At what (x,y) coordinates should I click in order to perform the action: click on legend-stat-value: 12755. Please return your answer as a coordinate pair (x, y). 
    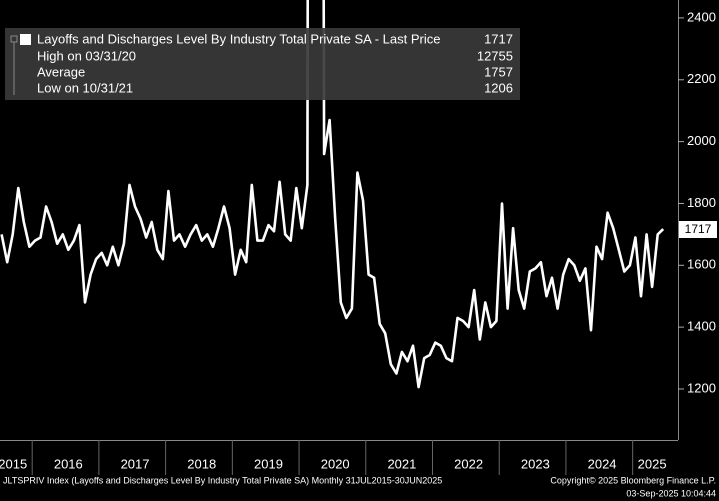
    Looking at the image, I should click on (495, 55).